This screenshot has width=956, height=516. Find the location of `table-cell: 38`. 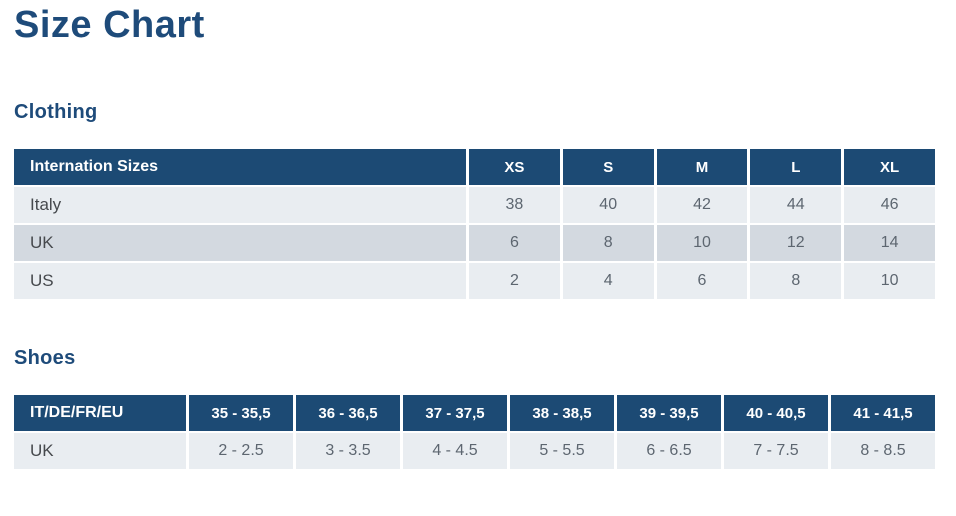

table-cell: 38 is located at coordinates (514, 205).